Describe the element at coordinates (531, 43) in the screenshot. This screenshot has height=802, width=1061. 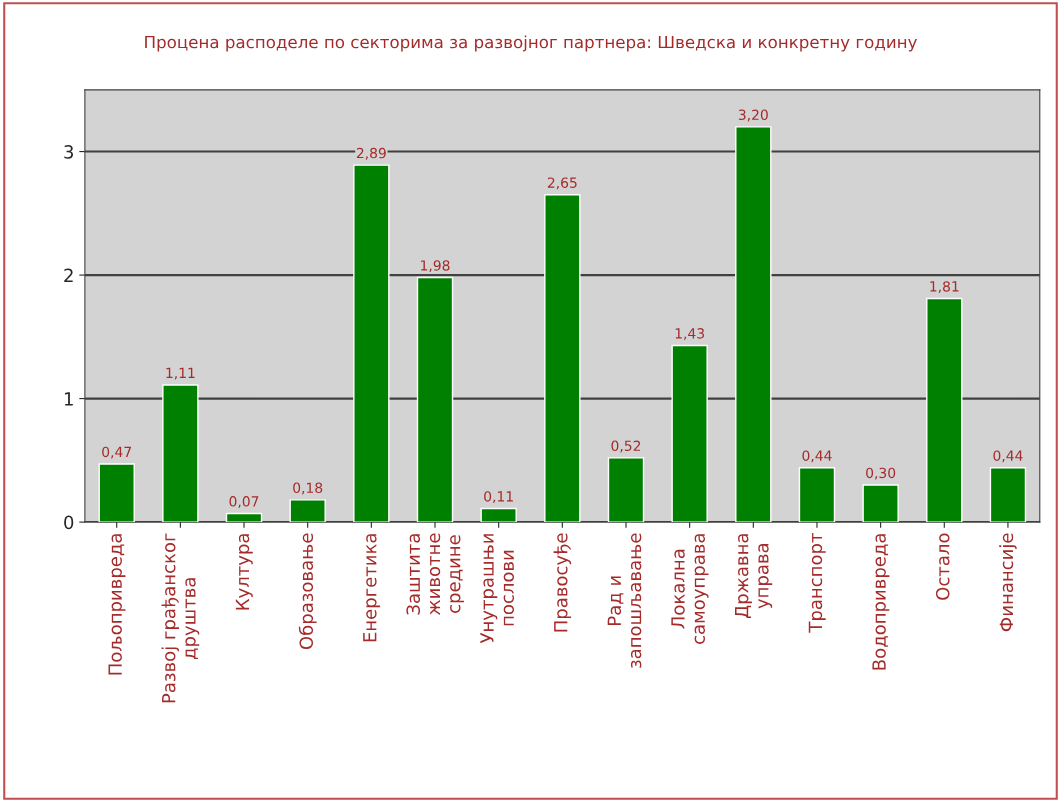
I see `chart-title: Процена расподеле по секторима за развојног партнера: Шведска и конкретну годину` at that location.